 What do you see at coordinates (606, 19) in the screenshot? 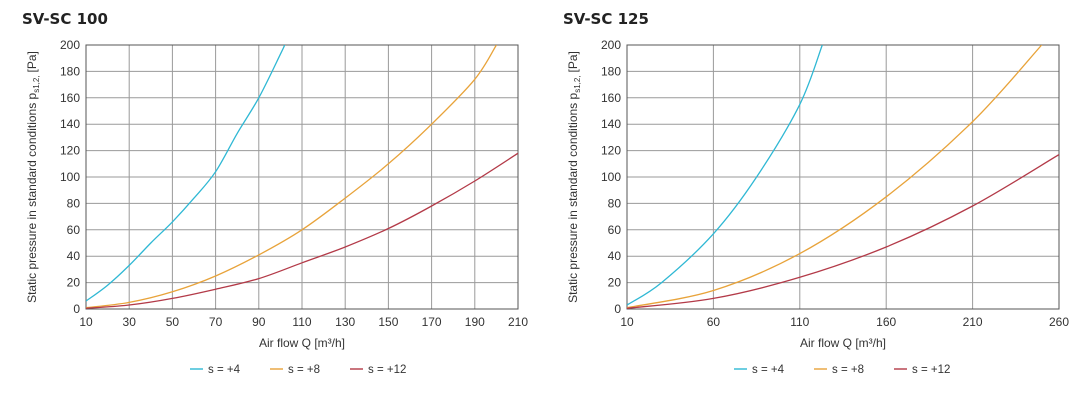
I see `chart-title: SV-SC 125` at bounding box center [606, 19].